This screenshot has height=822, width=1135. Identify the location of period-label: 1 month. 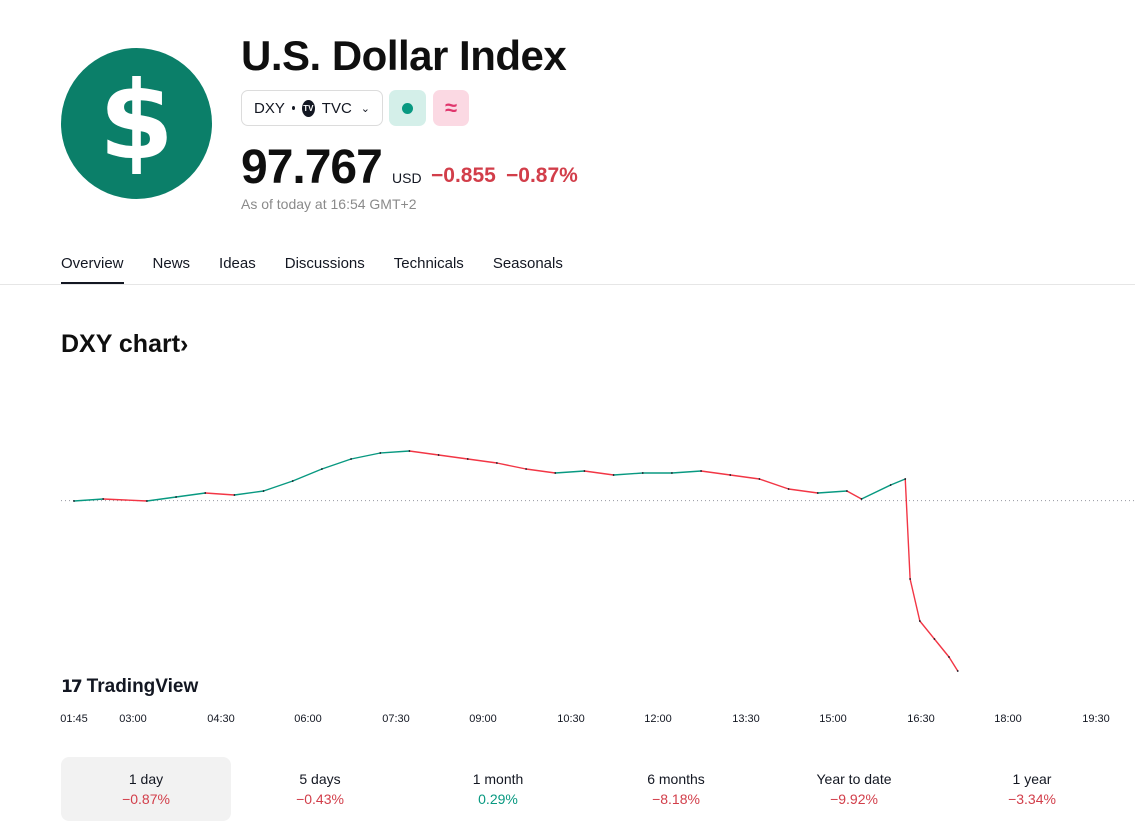
(498, 779).